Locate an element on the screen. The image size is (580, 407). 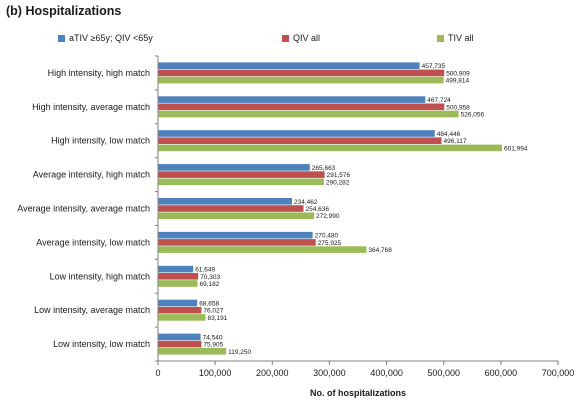
x-tick-label: 600,000 is located at coordinates (501, 373).